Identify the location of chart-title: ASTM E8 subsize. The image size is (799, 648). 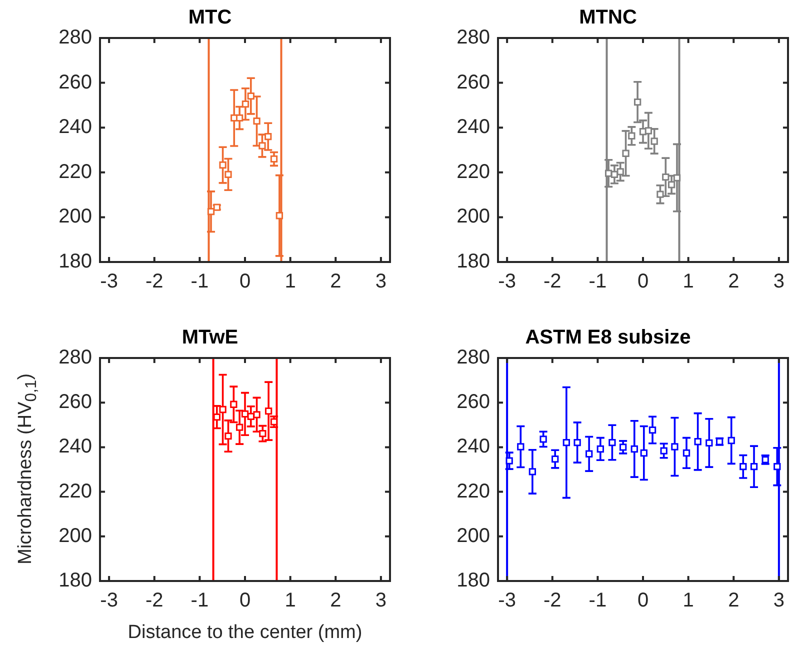
(608, 337).